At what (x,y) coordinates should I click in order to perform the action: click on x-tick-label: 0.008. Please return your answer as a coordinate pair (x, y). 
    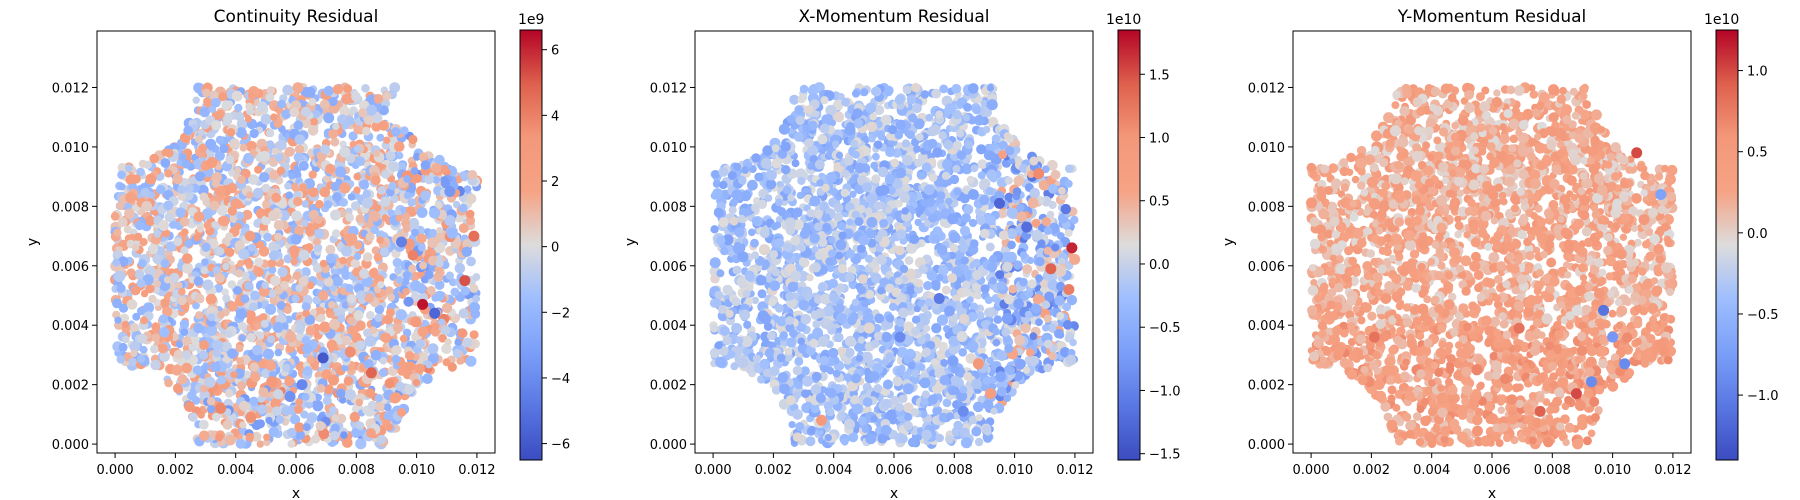
    Looking at the image, I should click on (356, 470).